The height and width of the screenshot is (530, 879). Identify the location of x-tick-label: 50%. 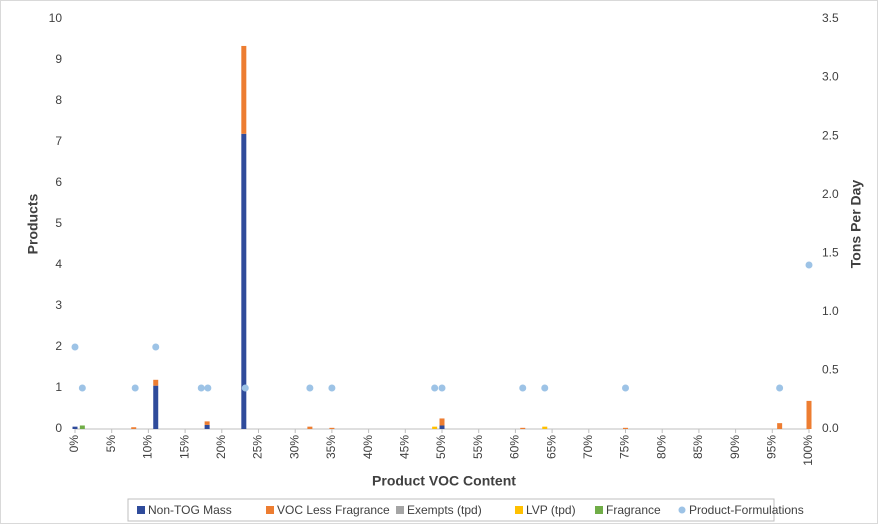
(441, 447).